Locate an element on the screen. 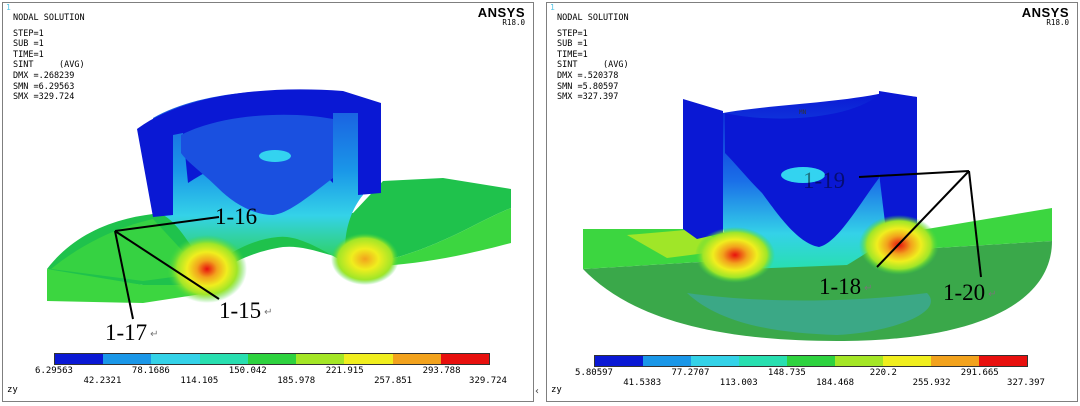 This screenshot has width=1080, height=406. cylinder-inner-bowl is located at coordinates (257, 164).